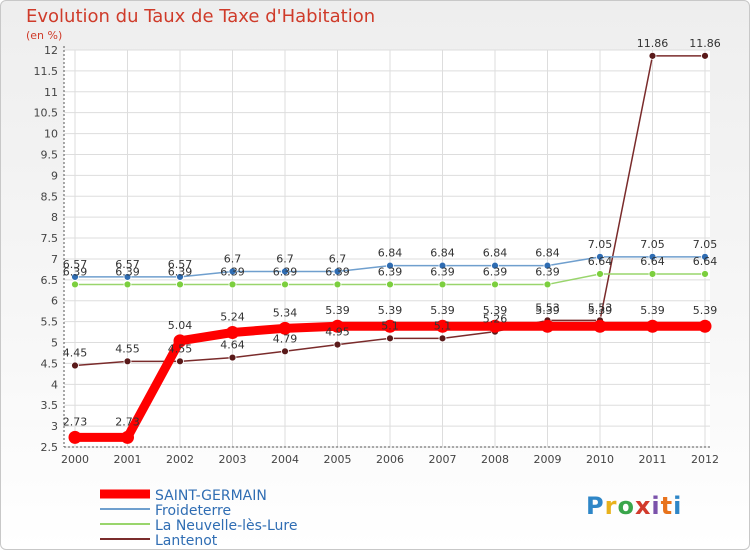 Image resolution: width=750 pixels, height=550 pixels. I want to click on data-label: 5.24, so click(232, 316).